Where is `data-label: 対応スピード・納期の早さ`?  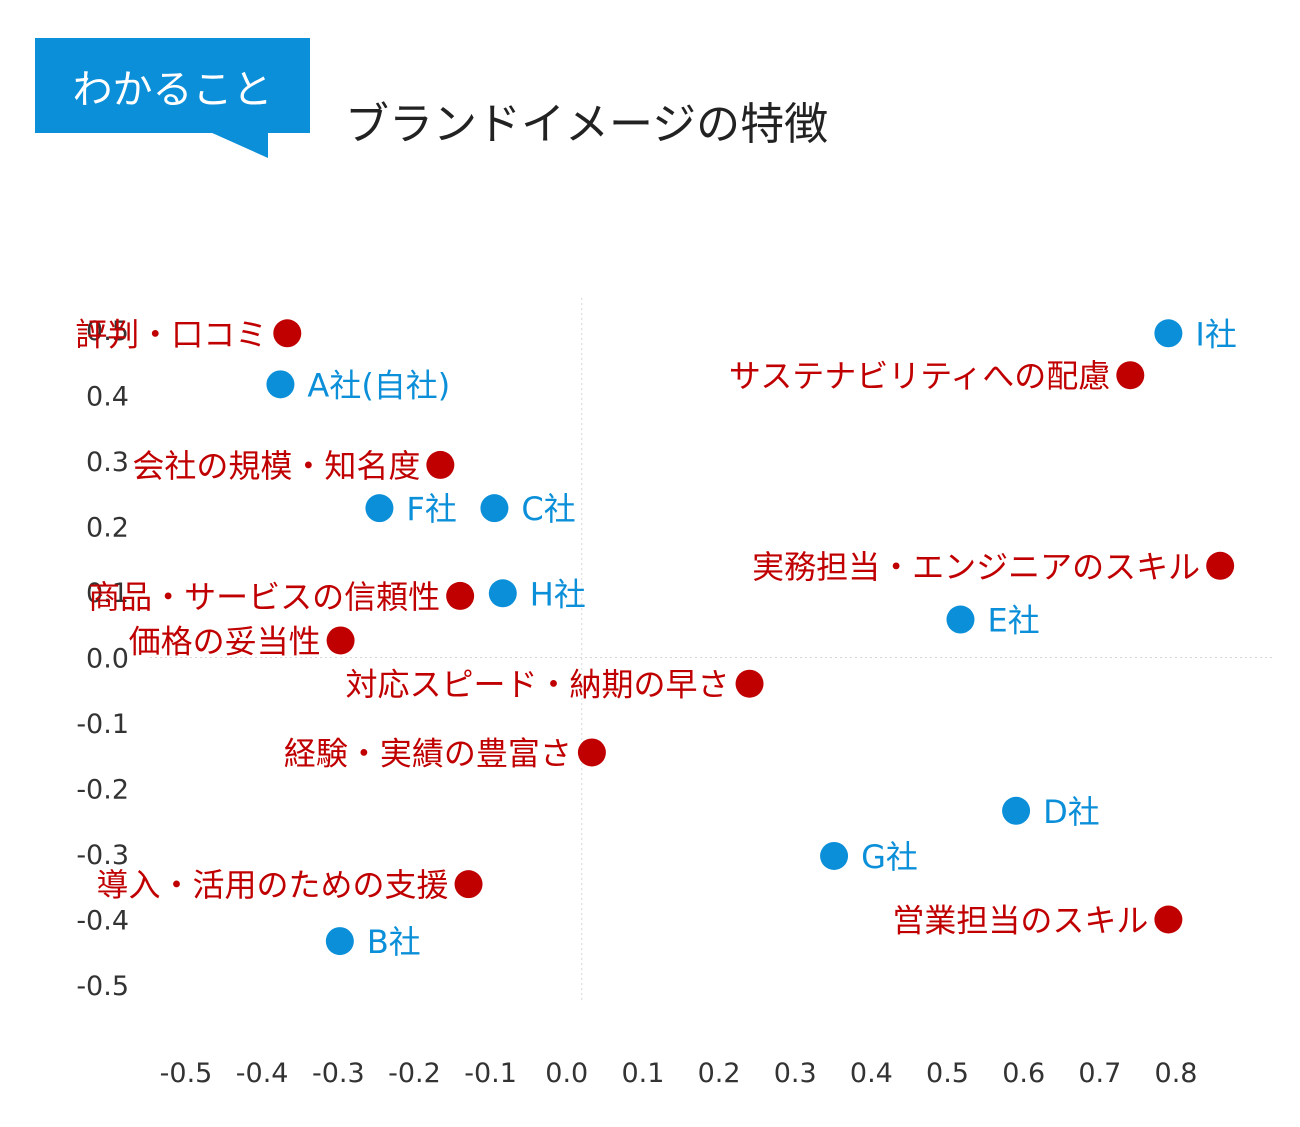 data-label: 対応スピード・納期の早さ is located at coordinates (538, 685).